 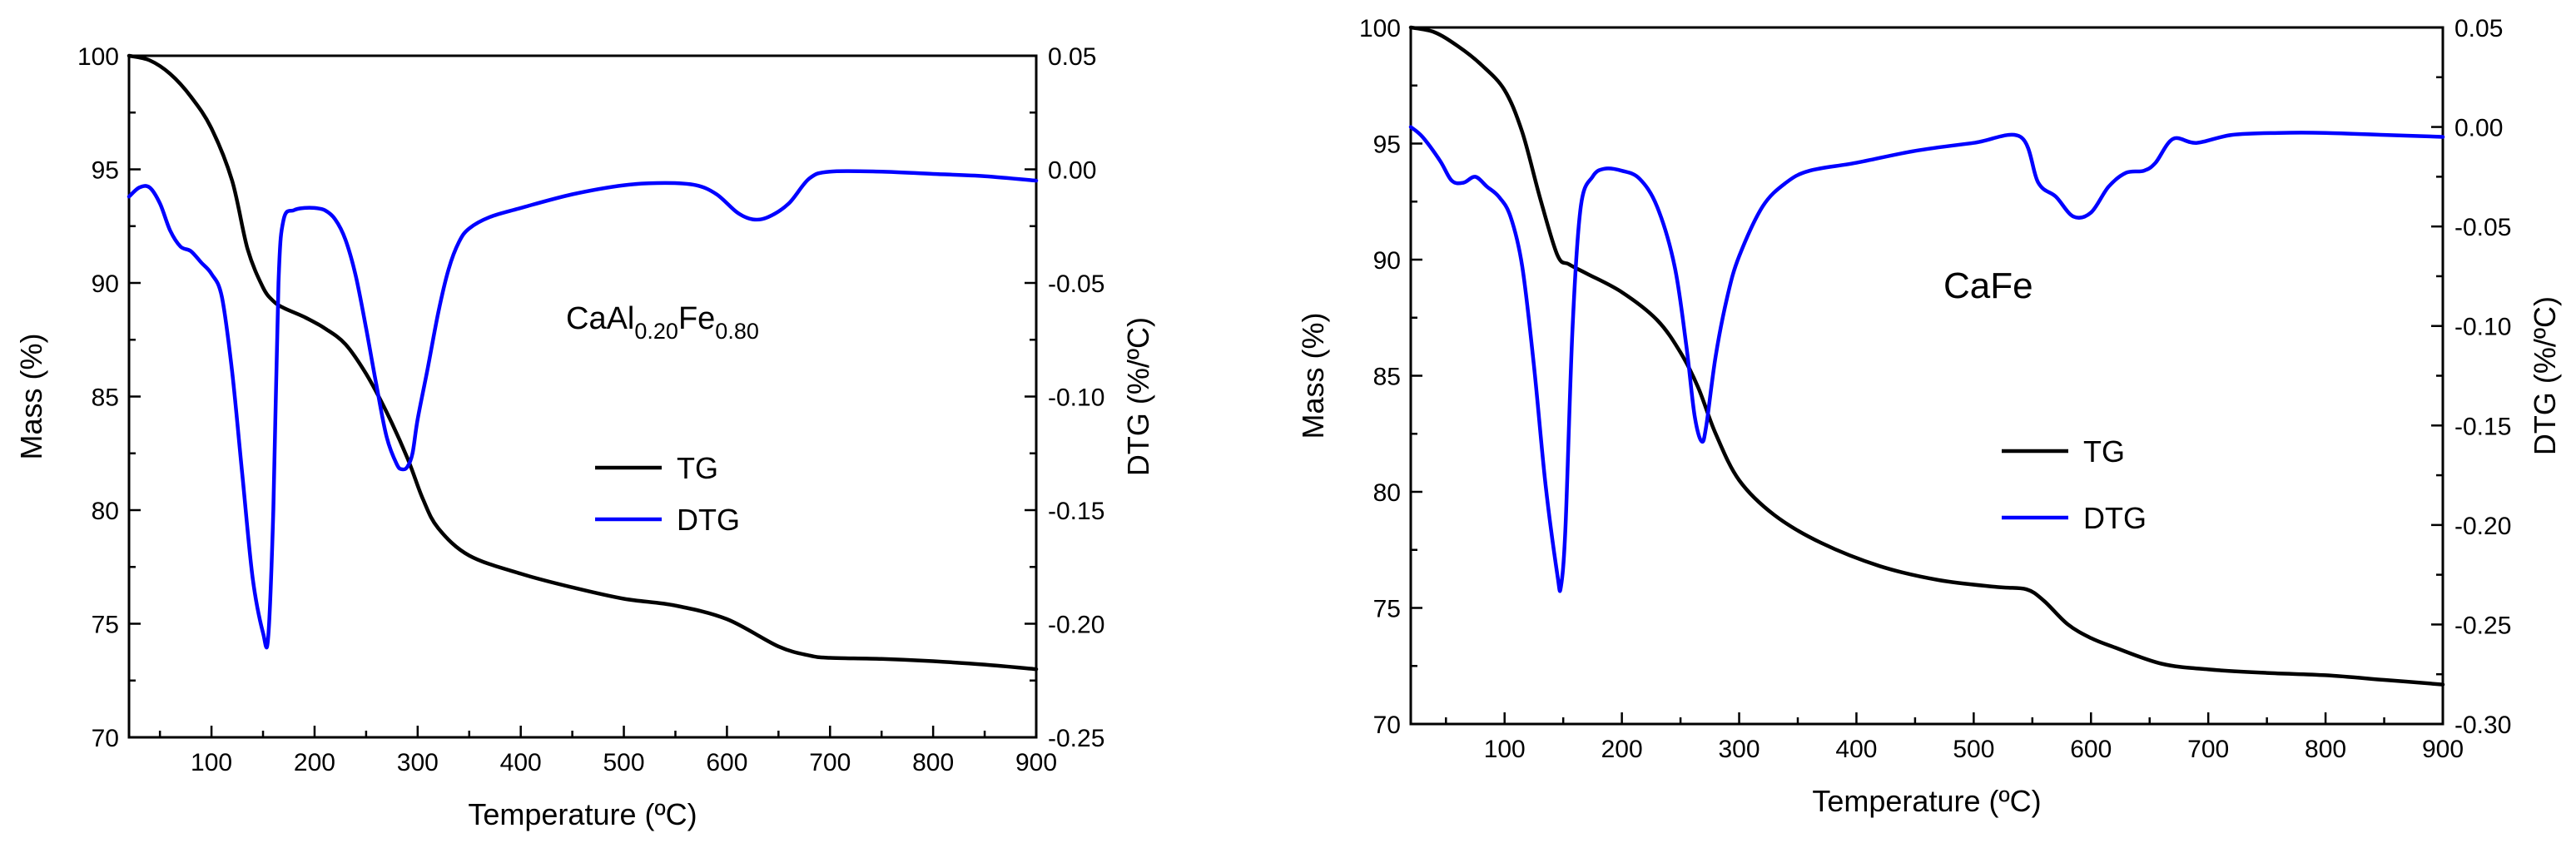 What do you see at coordinates (662, 322) in the screenshot?
I see `sample-annotation: CaAl0.20Fe0.80` at bounding box center [662, 322].